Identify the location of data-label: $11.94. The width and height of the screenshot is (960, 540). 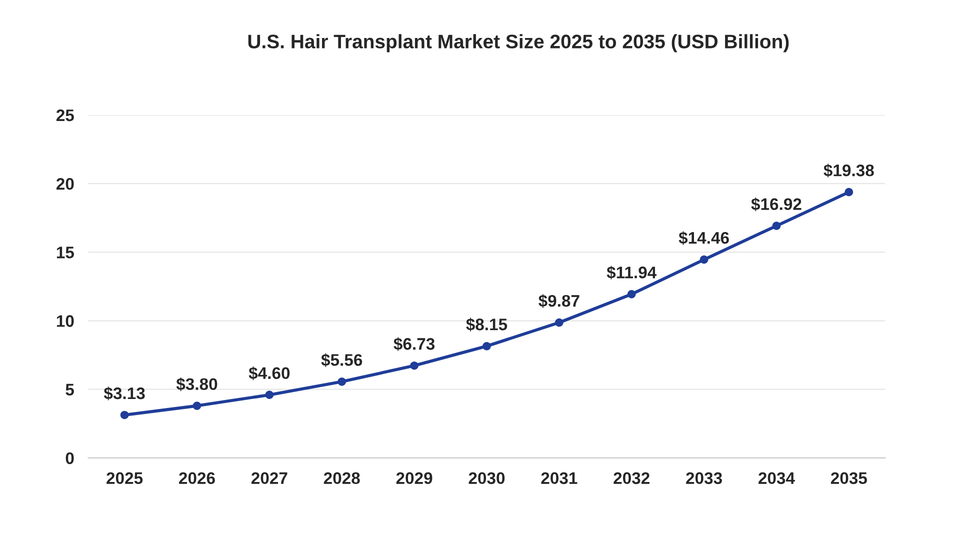
(631, 273).